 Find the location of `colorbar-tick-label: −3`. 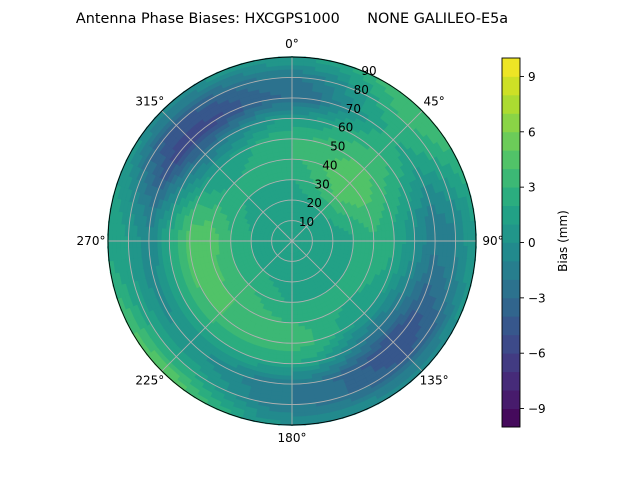

colorbar-tick-label: −3 is located at coordinates (537, 298).